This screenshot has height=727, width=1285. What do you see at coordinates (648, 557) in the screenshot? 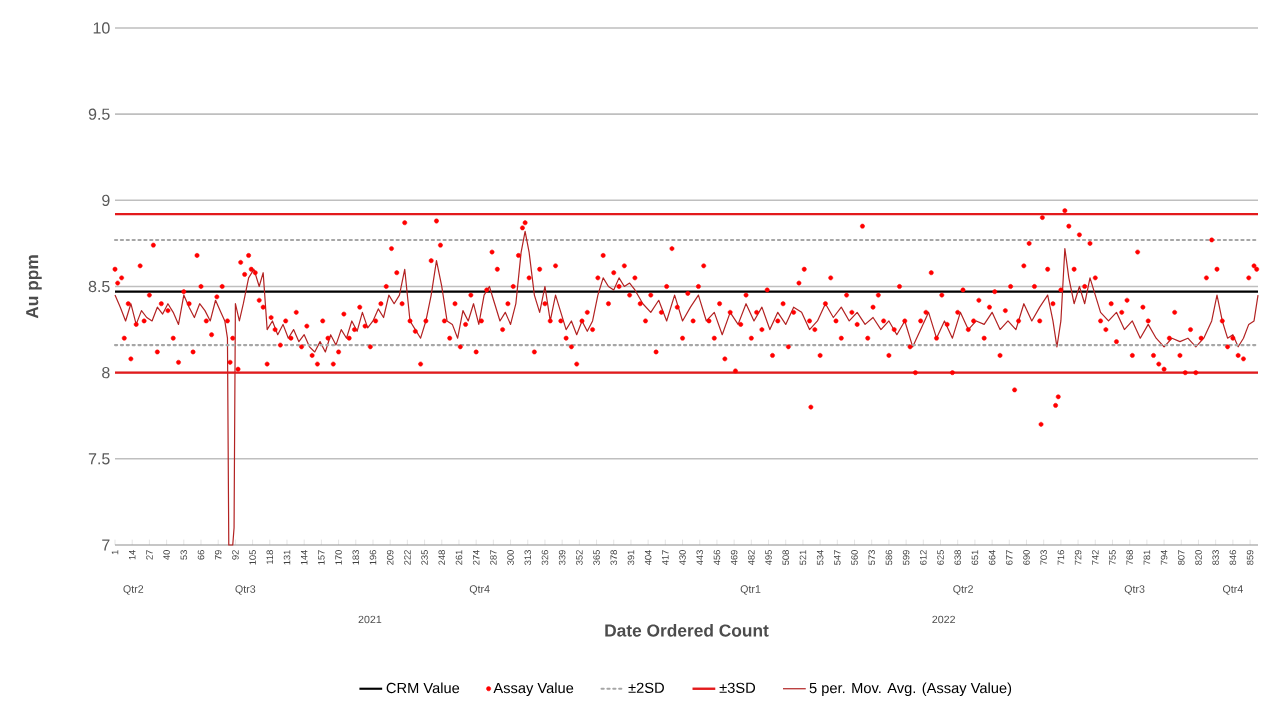
I see `x-tick-label: 404` at bounding box center [648, 557].